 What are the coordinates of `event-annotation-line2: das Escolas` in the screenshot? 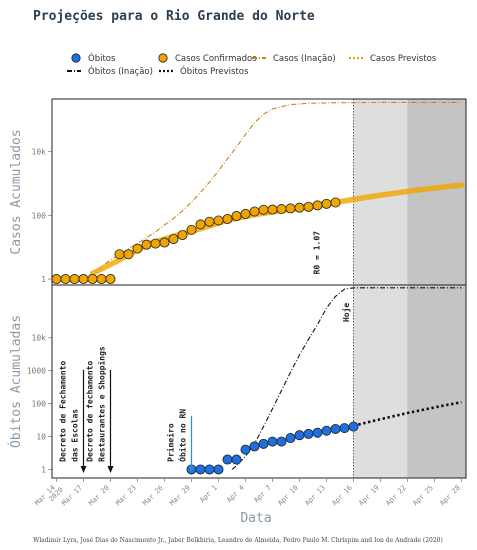 It's located at (75, 435).